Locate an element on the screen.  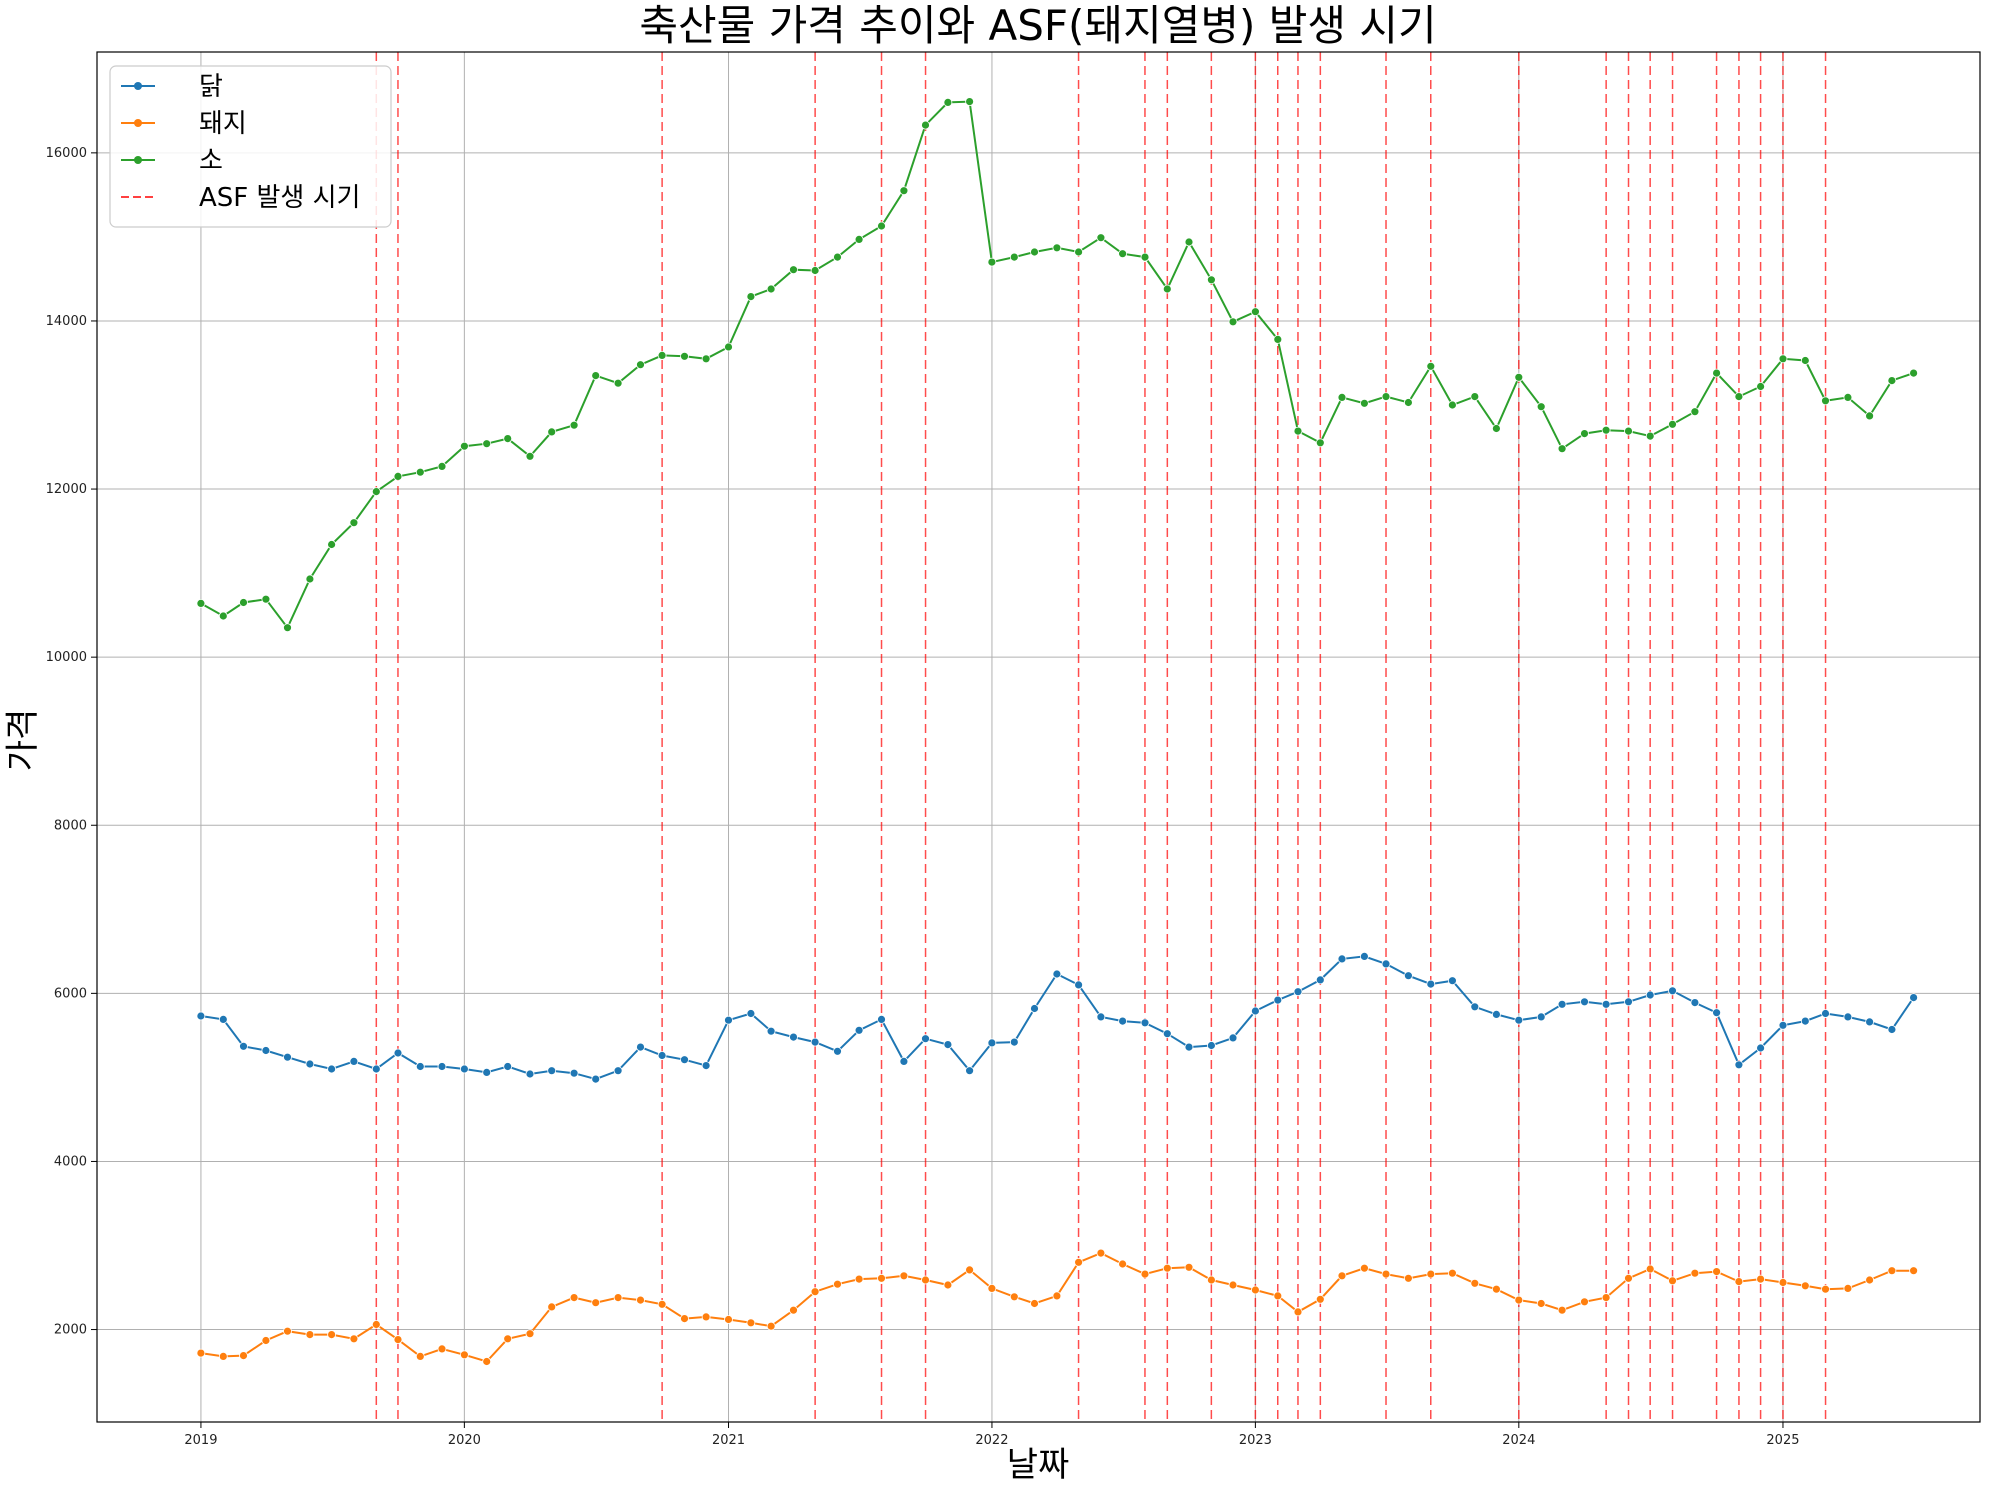
y-tick-label: 2000 is located at coordinates (70, 1330).